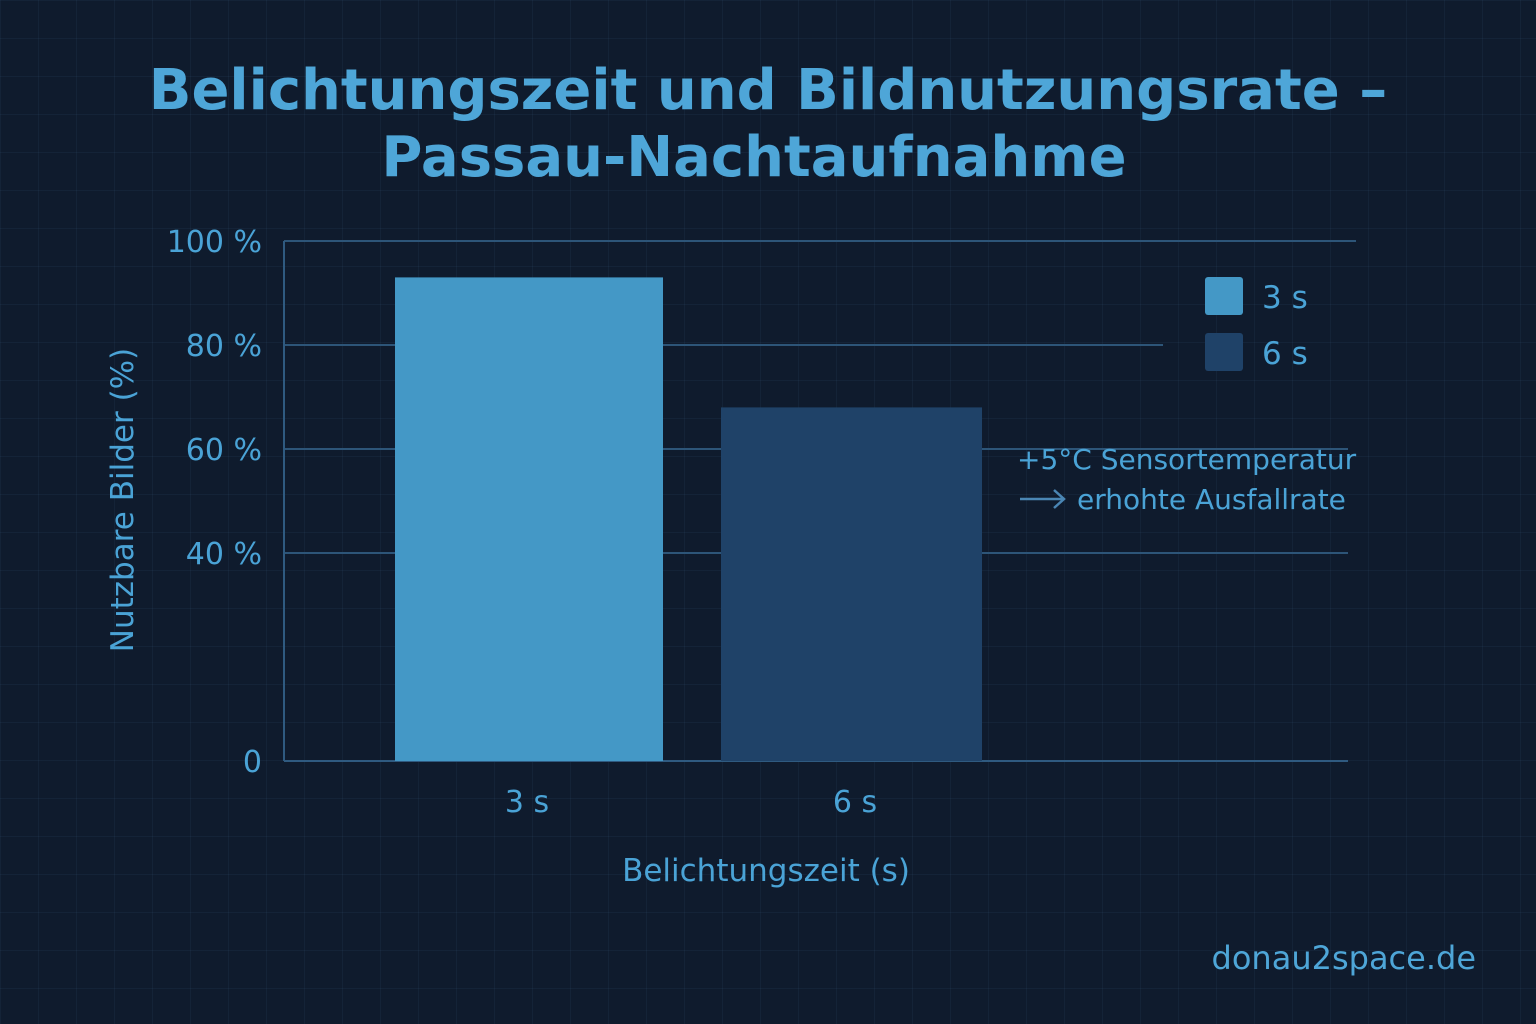  Describe the element at coordinates (768, 90) in the screenshot. I see `chart-title-line-1: Belichtungszeit und Bildnutzungsrate –` at that location.